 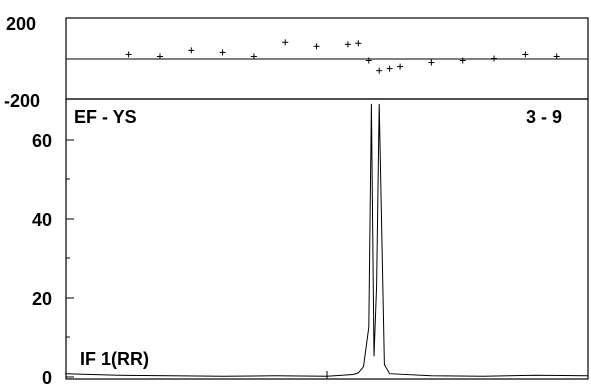 I want to click on phase-ytick-bottom: -200, so click(x=22, y=101).